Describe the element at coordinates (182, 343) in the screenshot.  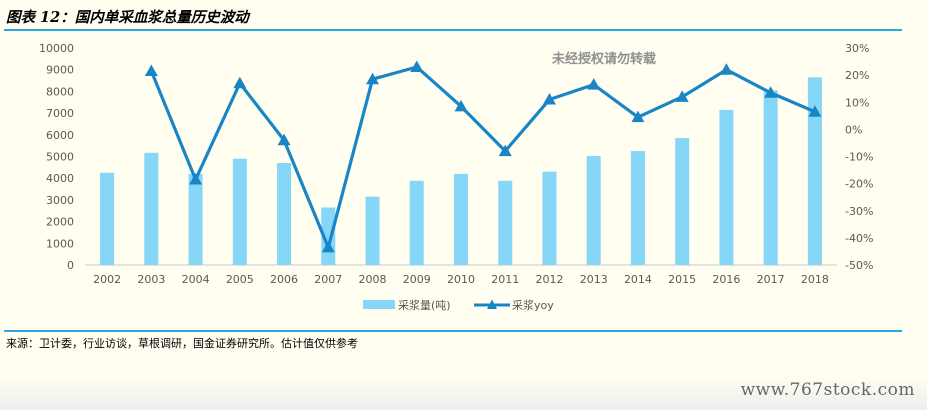
I see `source-note: 来源：卫计委，行业访谈，草根调研，国金证券研究所。估计值仅供参考` at that location.